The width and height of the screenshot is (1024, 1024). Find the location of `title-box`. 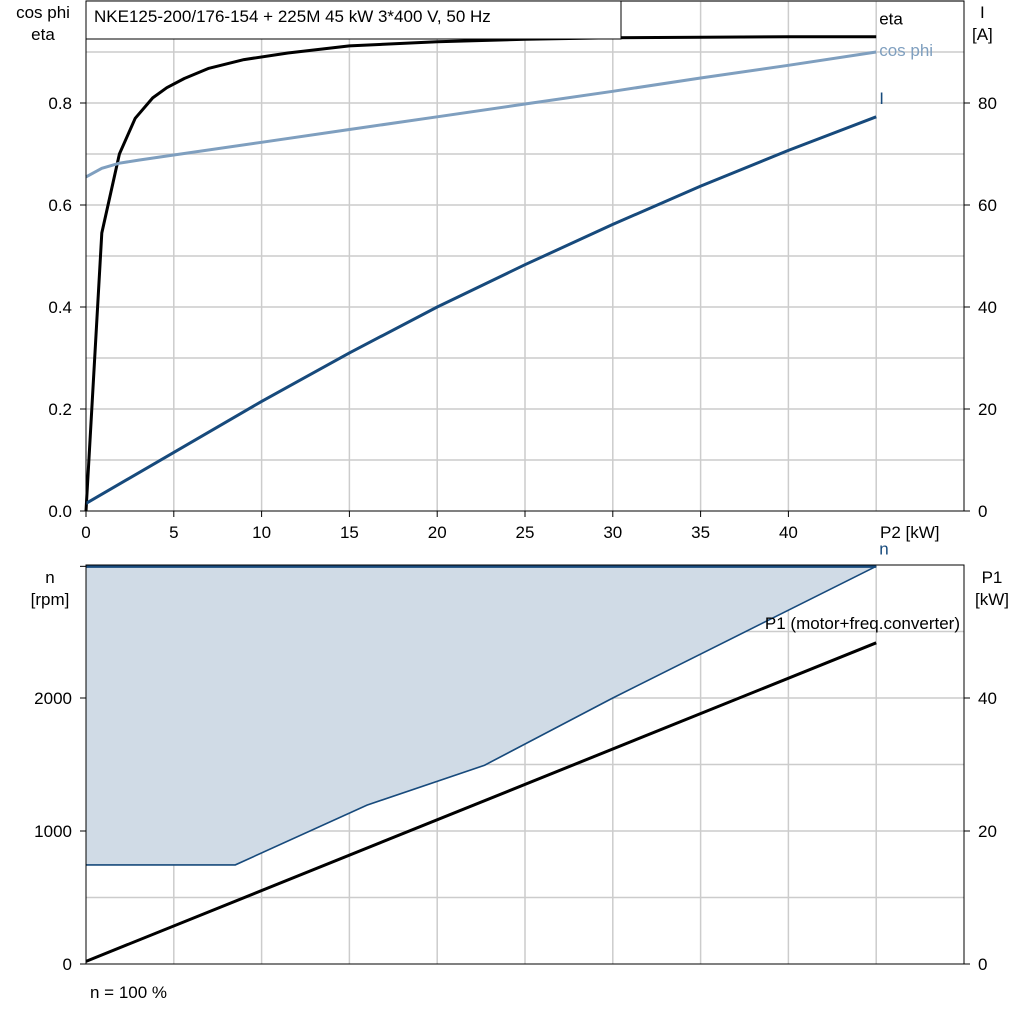

title-box is located at coordinates (353, 20).